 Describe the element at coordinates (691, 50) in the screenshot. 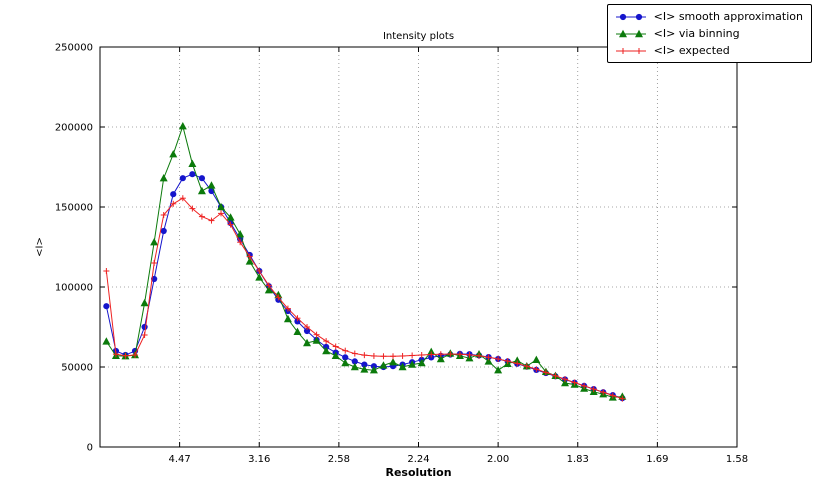

I see `legend-label: <I> expected` at that location.